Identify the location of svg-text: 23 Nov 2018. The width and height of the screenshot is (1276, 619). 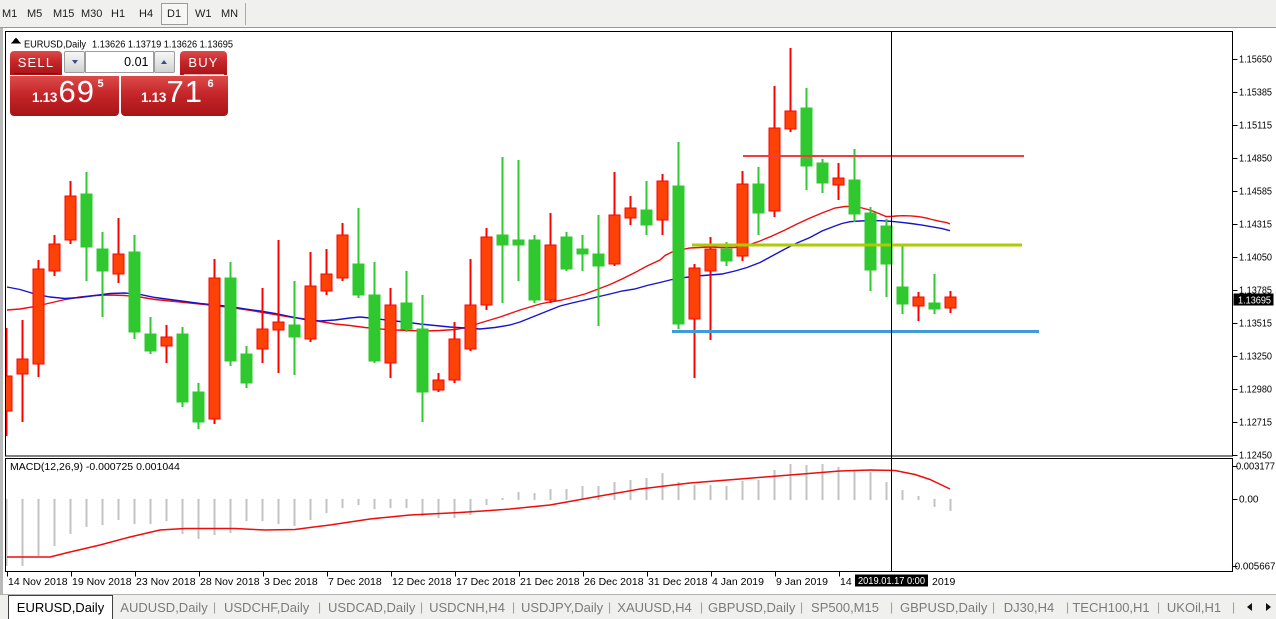
(166, 582).